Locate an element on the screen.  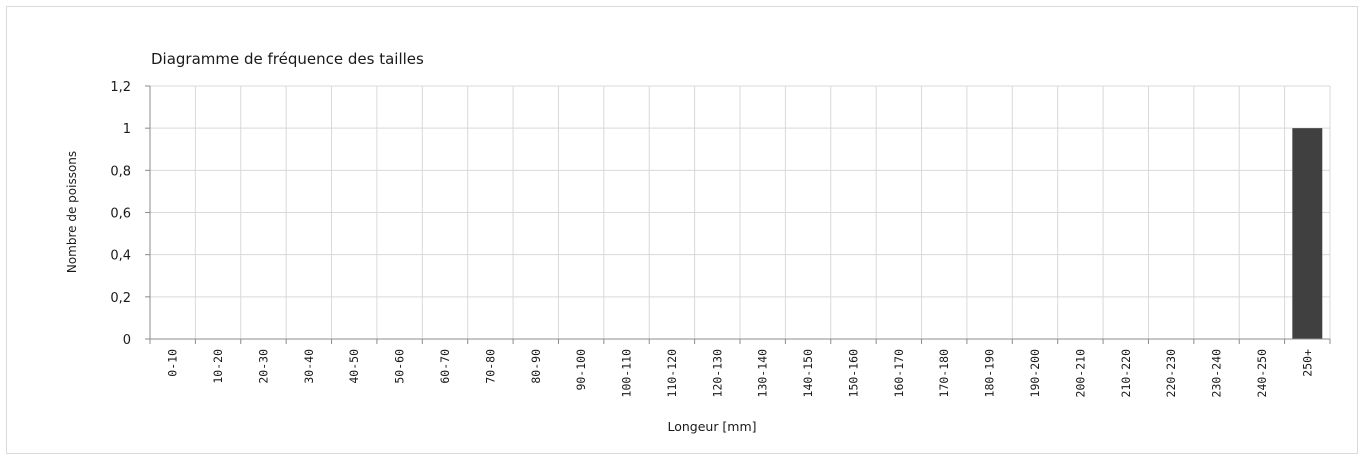
x-tick-label: 100-110 is located at coordinates (627, 373).